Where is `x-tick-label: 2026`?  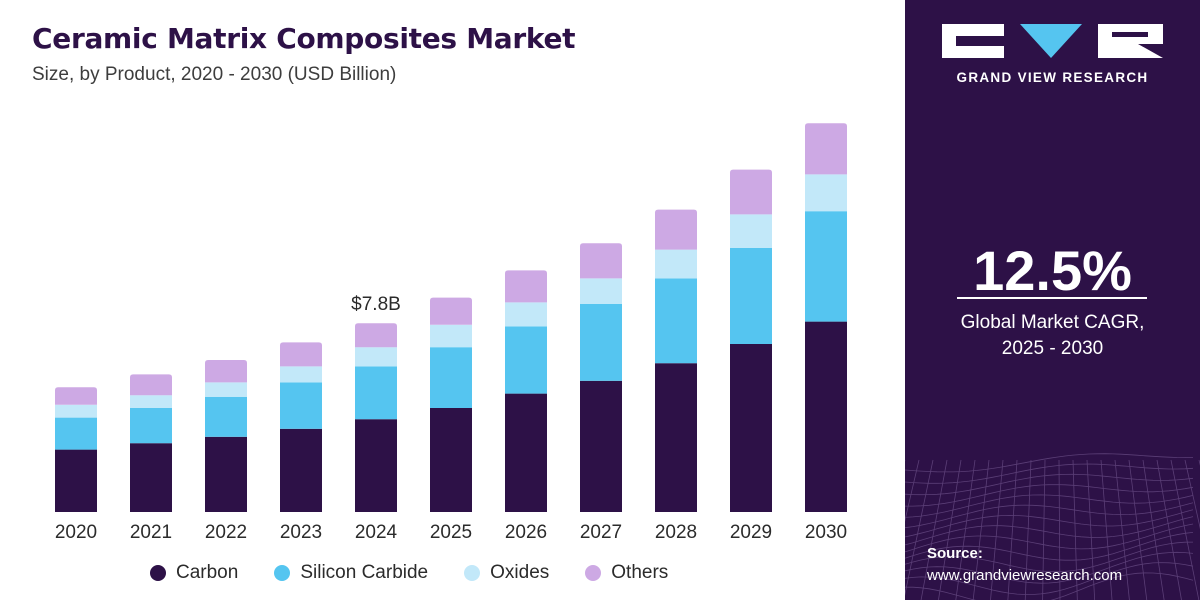 x-tick-label: 2026 is located at coordinates (526, 532).